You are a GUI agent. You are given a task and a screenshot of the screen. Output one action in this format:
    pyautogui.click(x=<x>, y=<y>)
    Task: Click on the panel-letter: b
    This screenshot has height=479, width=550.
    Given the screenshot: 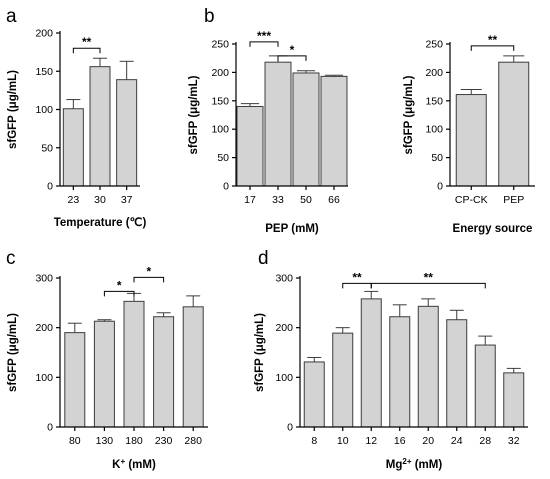 What is the action you would take?
    pyautogui.click(x=209, y=16)
    